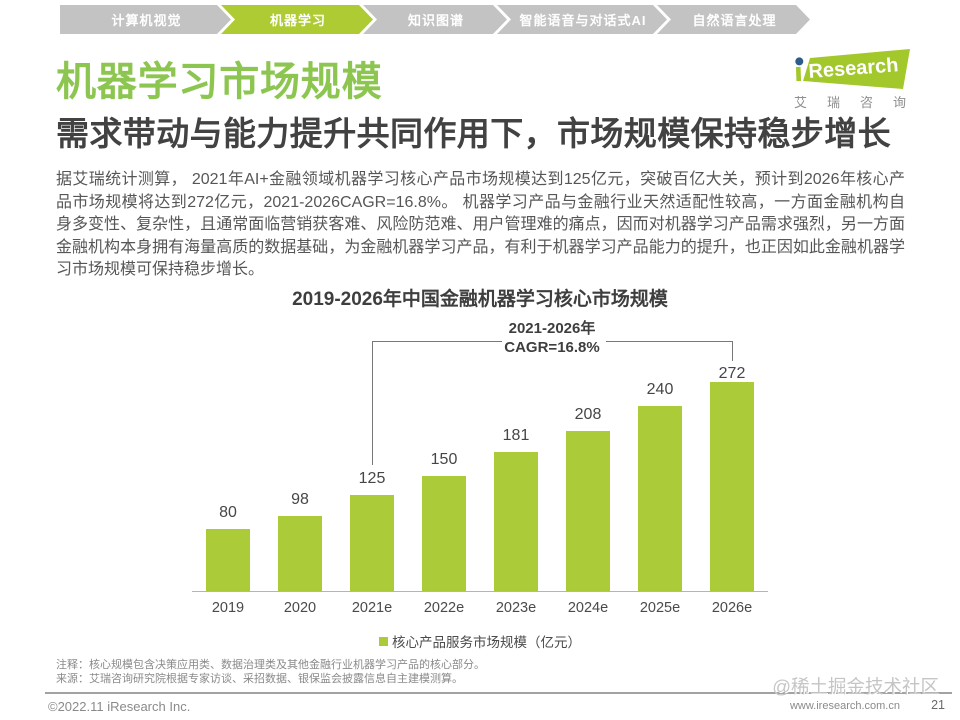 The width and height of the screenshot is (960, 720). What do you see at coordinates (855, 686) in the screenshot?
I see `watermark: @稀土掘金技术社区` at bounding box center [855, 686].